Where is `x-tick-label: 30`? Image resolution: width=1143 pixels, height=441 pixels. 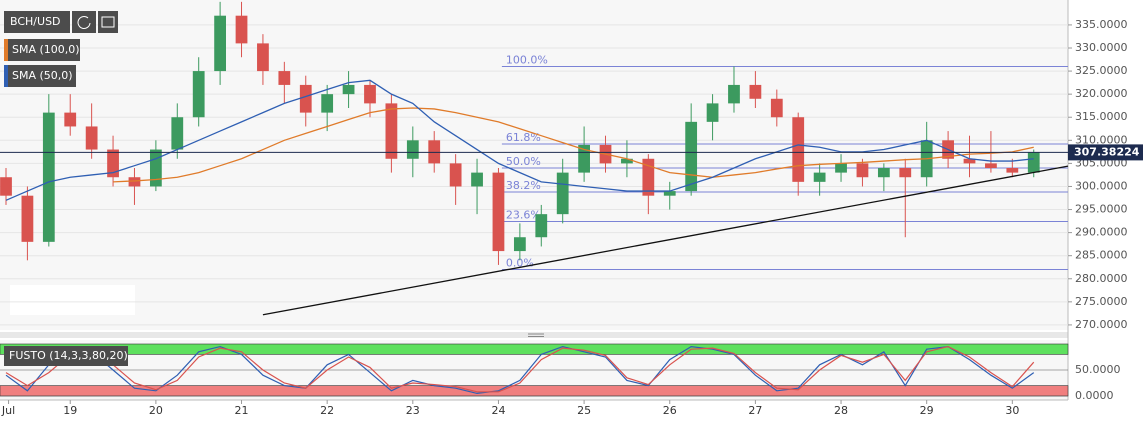
x-tick-label: 30 is located at coordinates (1012, 410).